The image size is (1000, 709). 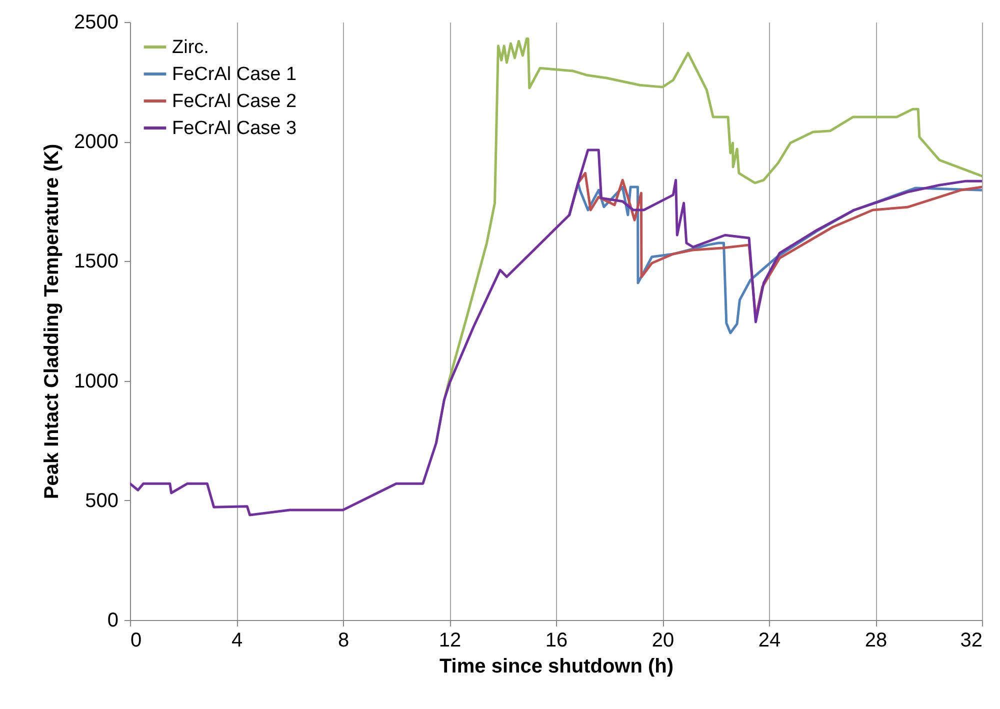 What do you see at coordinates (136, 641) in the screenshot?
I see `x-tick-label: 0` at bounding box center [136, 641].